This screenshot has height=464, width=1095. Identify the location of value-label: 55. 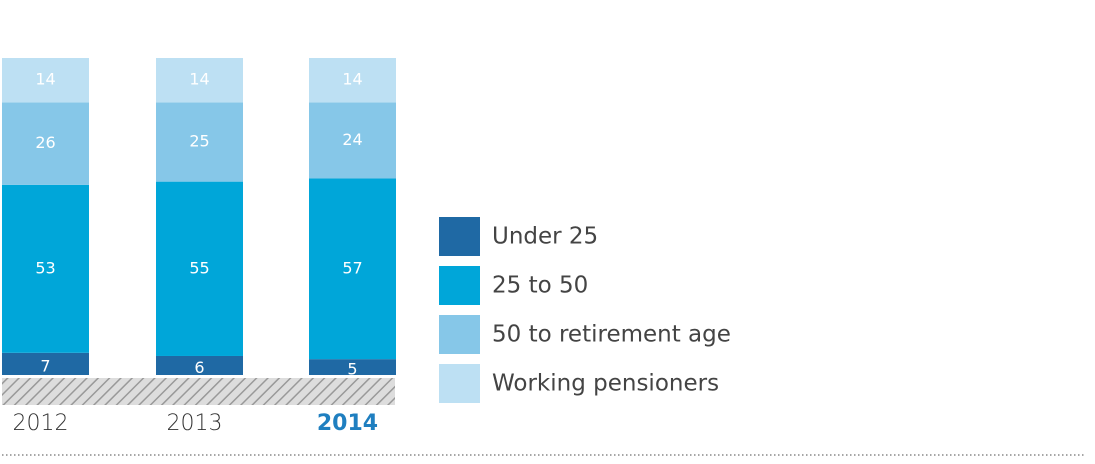
(199, 267).